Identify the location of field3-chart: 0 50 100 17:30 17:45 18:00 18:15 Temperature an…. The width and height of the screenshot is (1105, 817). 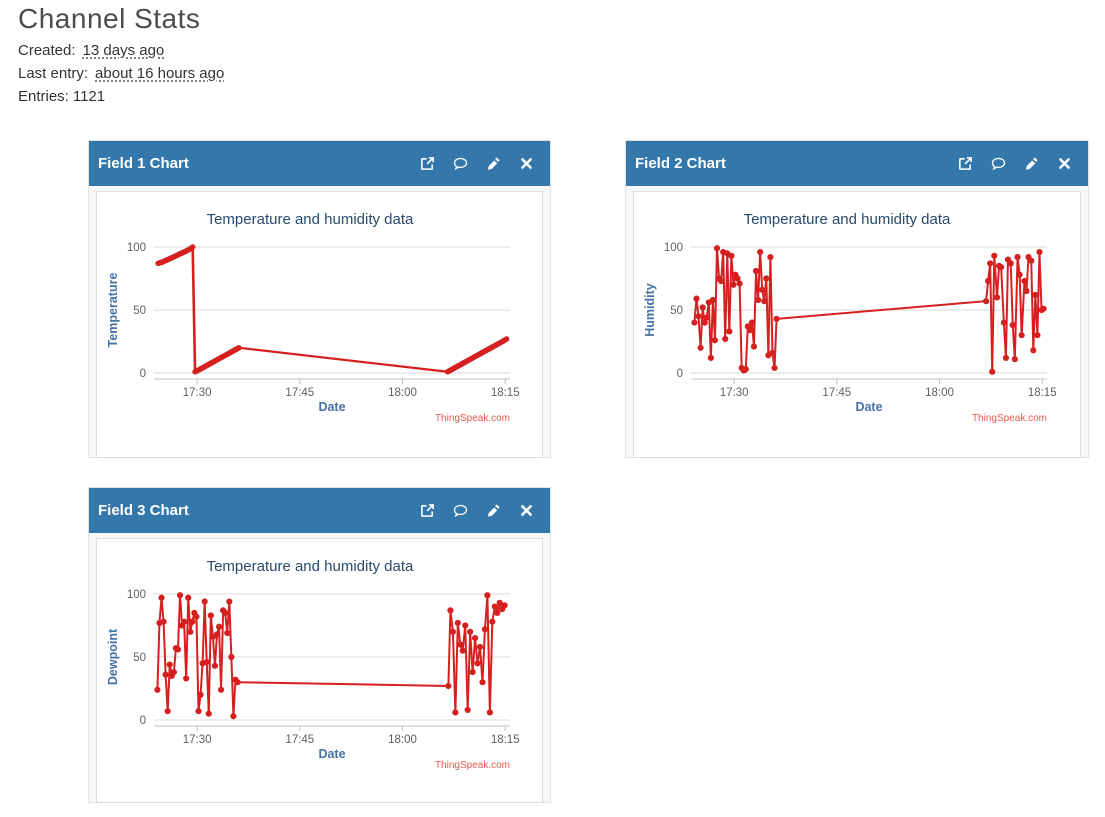
(320, 668).